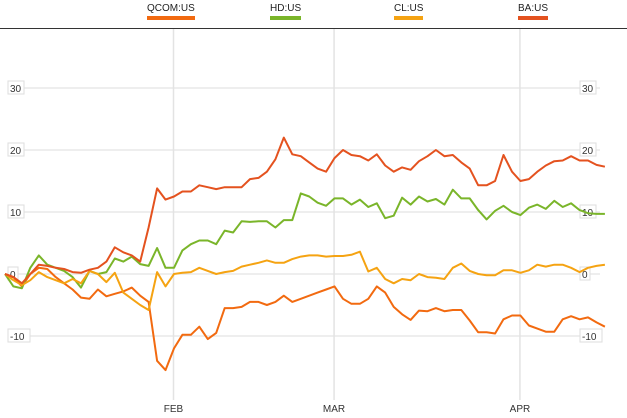  I want to click on y-tick-label-right: 20, so click(588, 151).